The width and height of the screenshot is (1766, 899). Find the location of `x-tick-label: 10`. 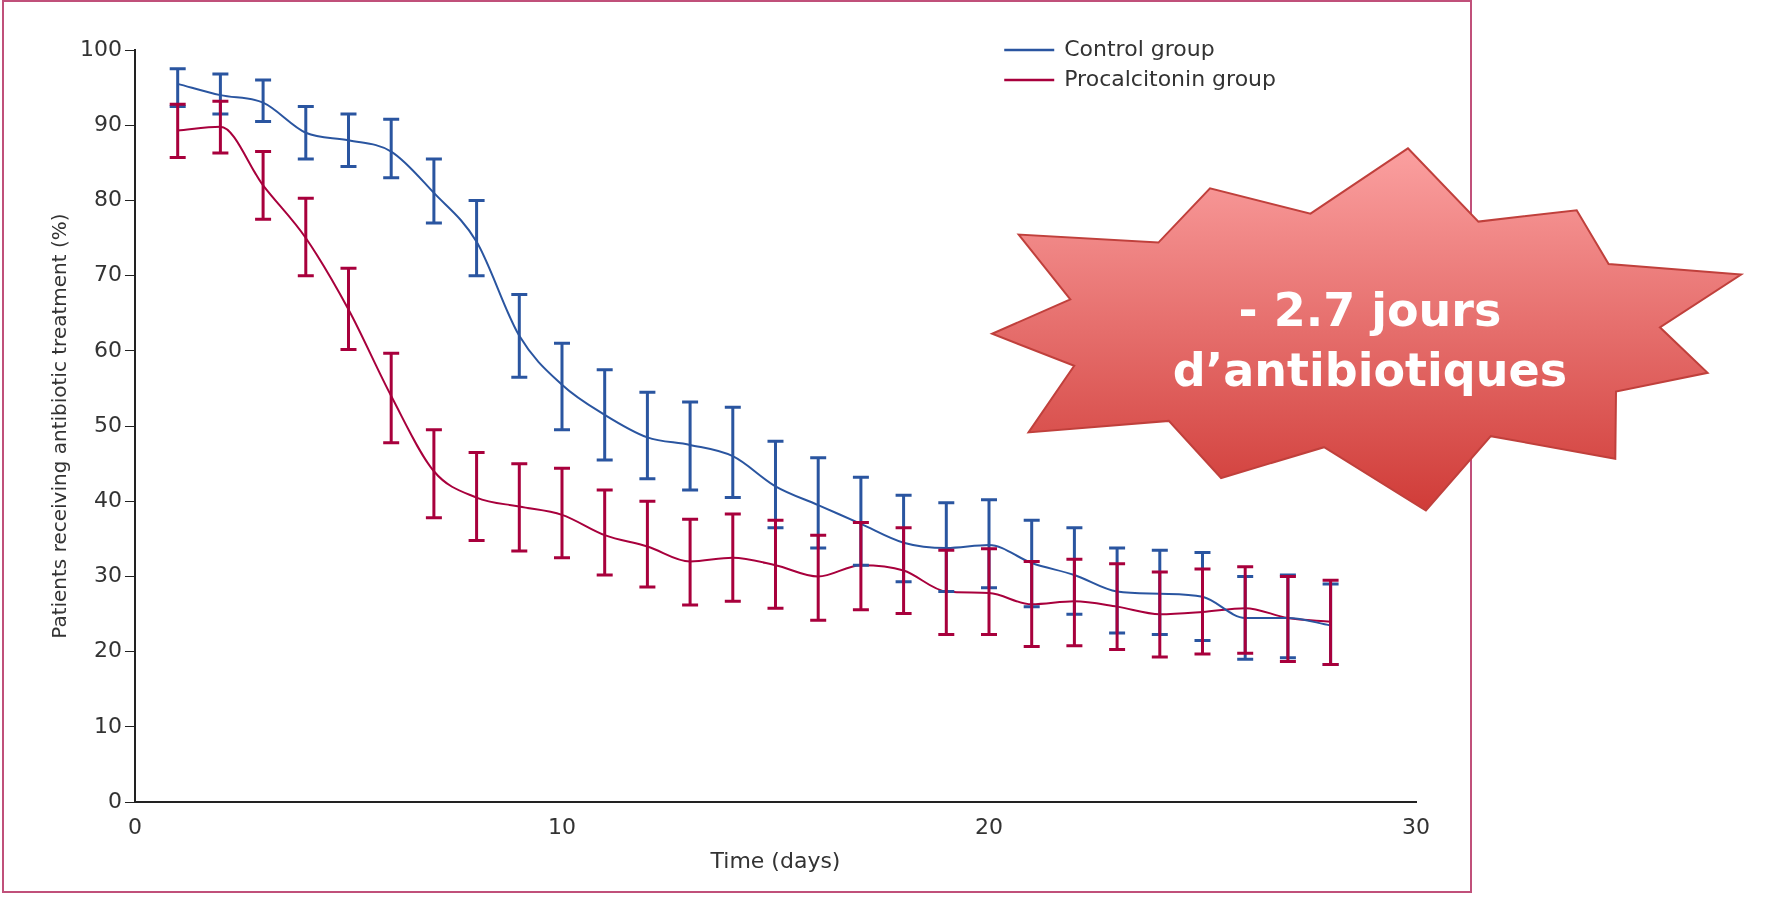

x-tick-label: 10 is located at coordinates (561, 827).